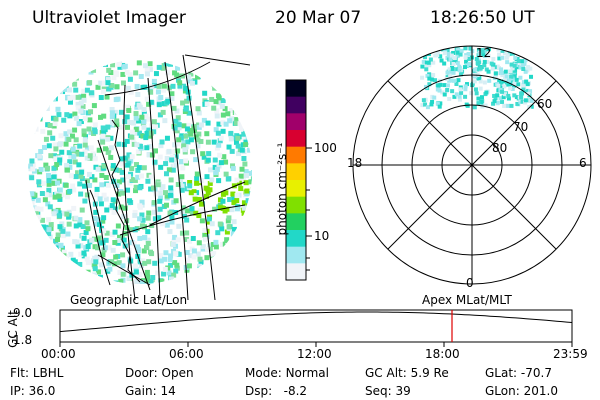 The height and width of the screenshot is (400, 600). I want to click on mlat-label-60: 60, so click(545, 104).